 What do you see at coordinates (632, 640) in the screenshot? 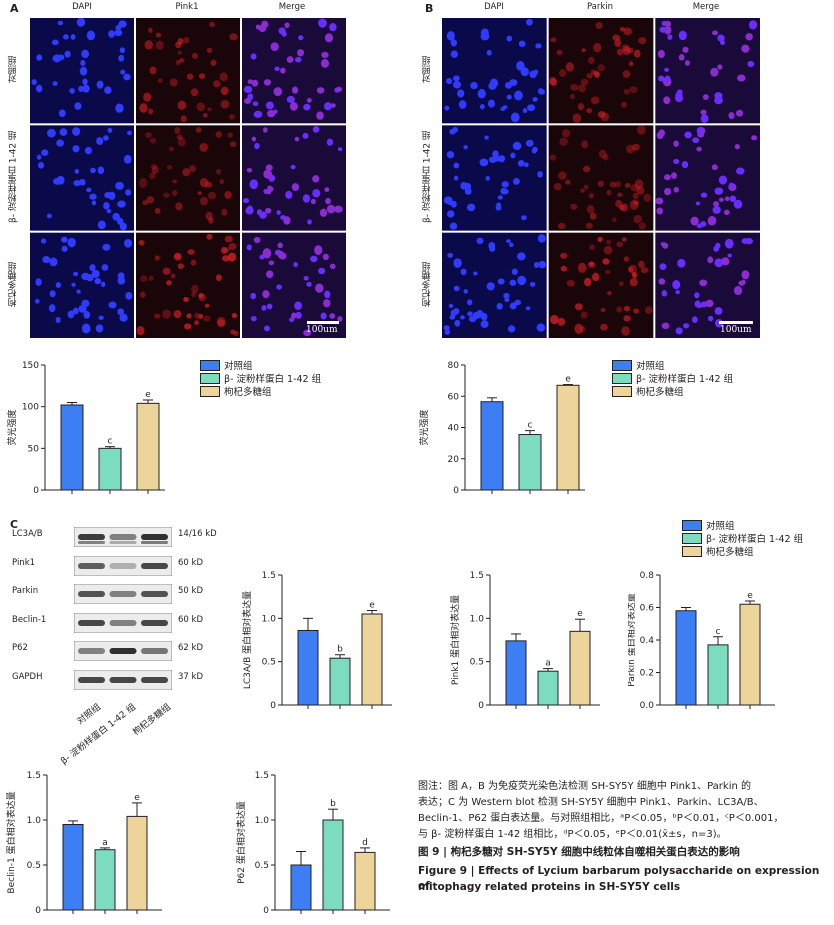
I see `y-axis-label: Parkin 蛋白相对表达量` at bounding box center [632, 640].